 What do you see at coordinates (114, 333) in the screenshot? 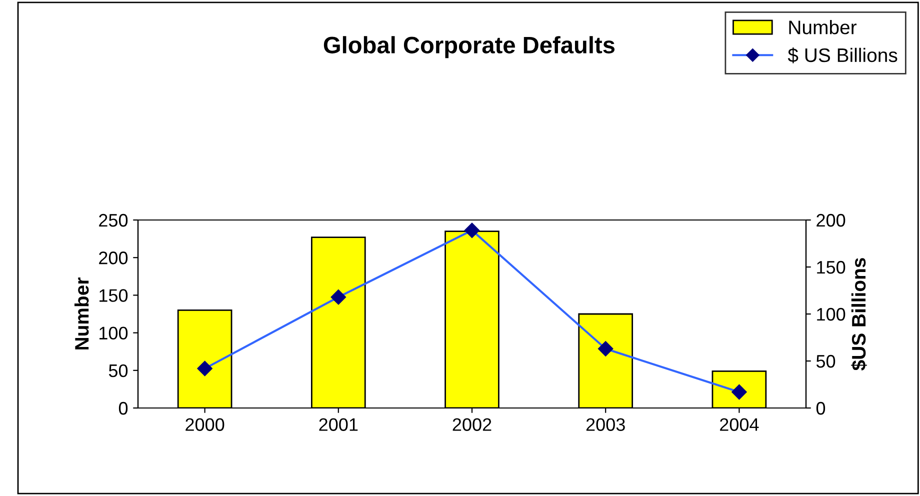
I see `y-tick-label: 100` at bounding box center [114, 333].